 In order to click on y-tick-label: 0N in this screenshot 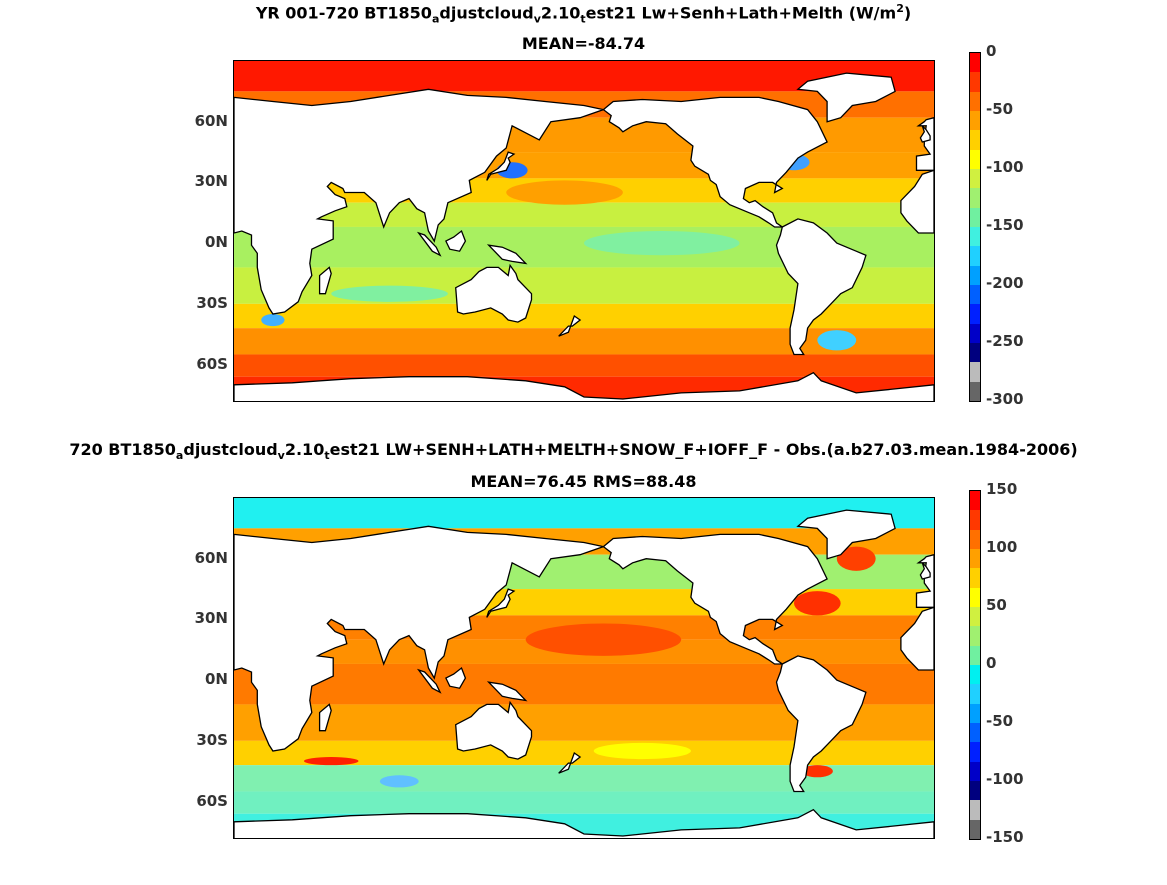, I will do `click(216, 242)`.